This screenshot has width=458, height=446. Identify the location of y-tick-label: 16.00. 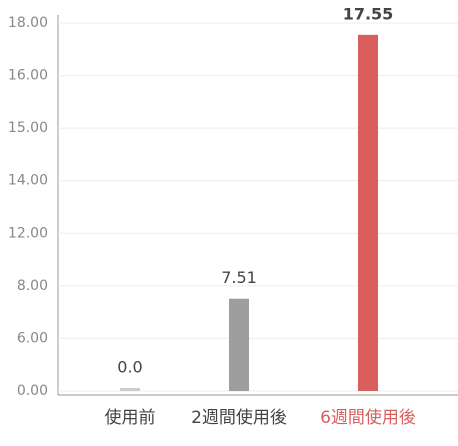
(28, 76).